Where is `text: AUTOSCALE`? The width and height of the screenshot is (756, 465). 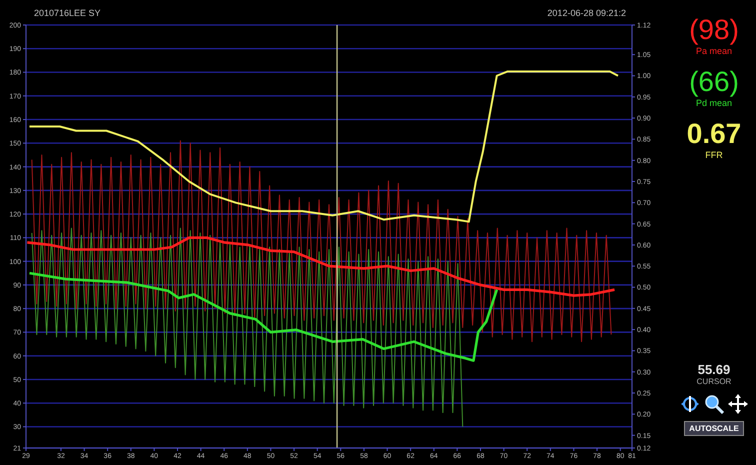 text: AUTOSCALE is located at coordinates (714, 428).